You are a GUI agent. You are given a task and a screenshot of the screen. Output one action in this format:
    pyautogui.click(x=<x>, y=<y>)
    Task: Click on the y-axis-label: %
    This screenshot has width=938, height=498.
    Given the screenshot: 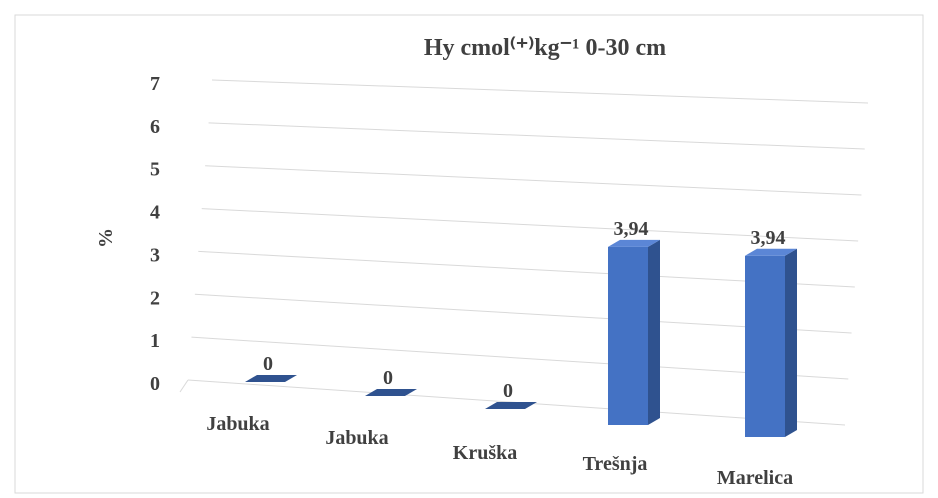 What is the action you would take?
    pyautogui.click(x=106, y=238)
    